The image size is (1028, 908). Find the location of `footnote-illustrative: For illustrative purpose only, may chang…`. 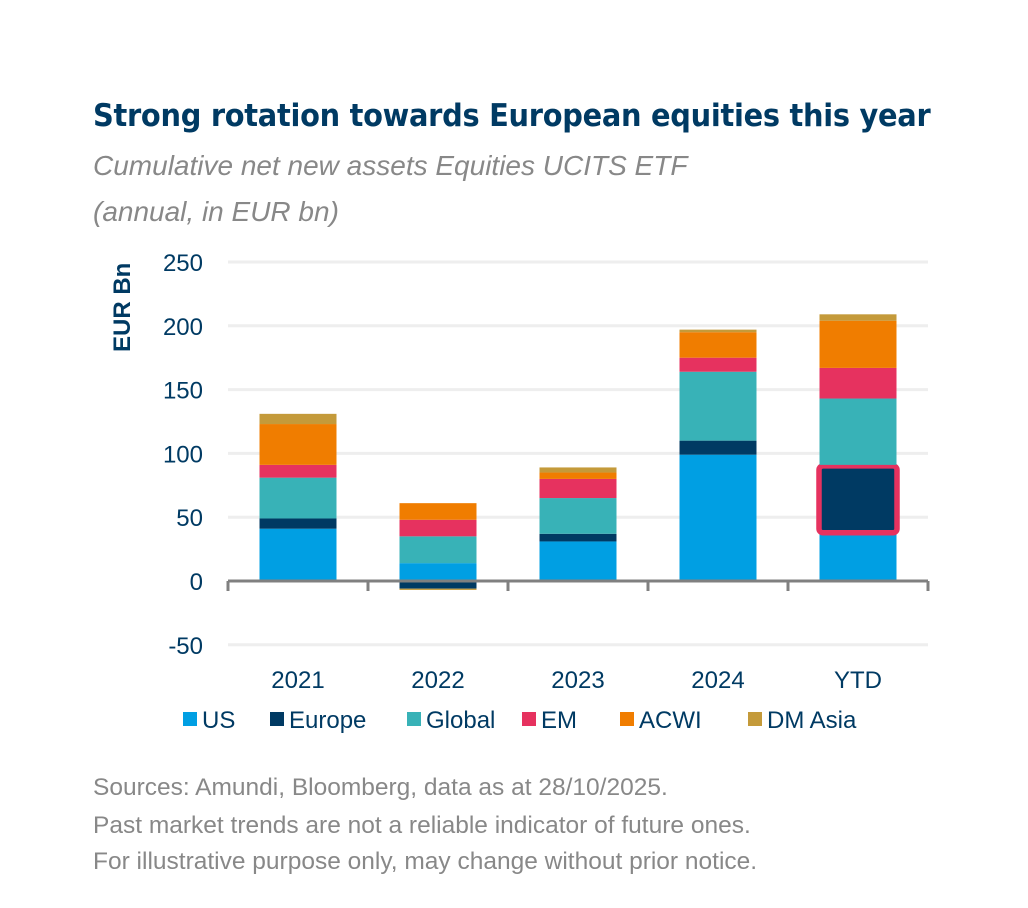

footnote-illustrative: For illustrative purpose only, may chang… is located at coordinates (425, 861).